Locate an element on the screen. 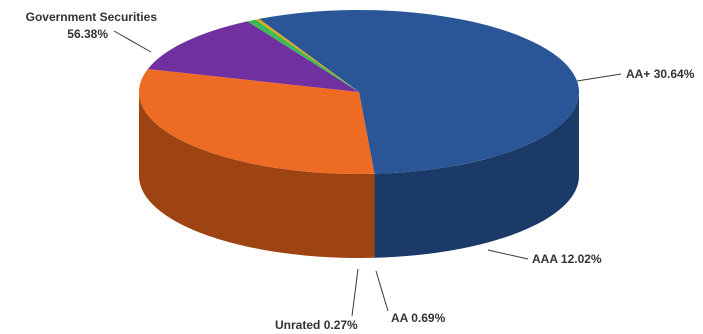 This screenshot has height=334, width=703. pie-slice-aaa is located at coordinates (253, 56).